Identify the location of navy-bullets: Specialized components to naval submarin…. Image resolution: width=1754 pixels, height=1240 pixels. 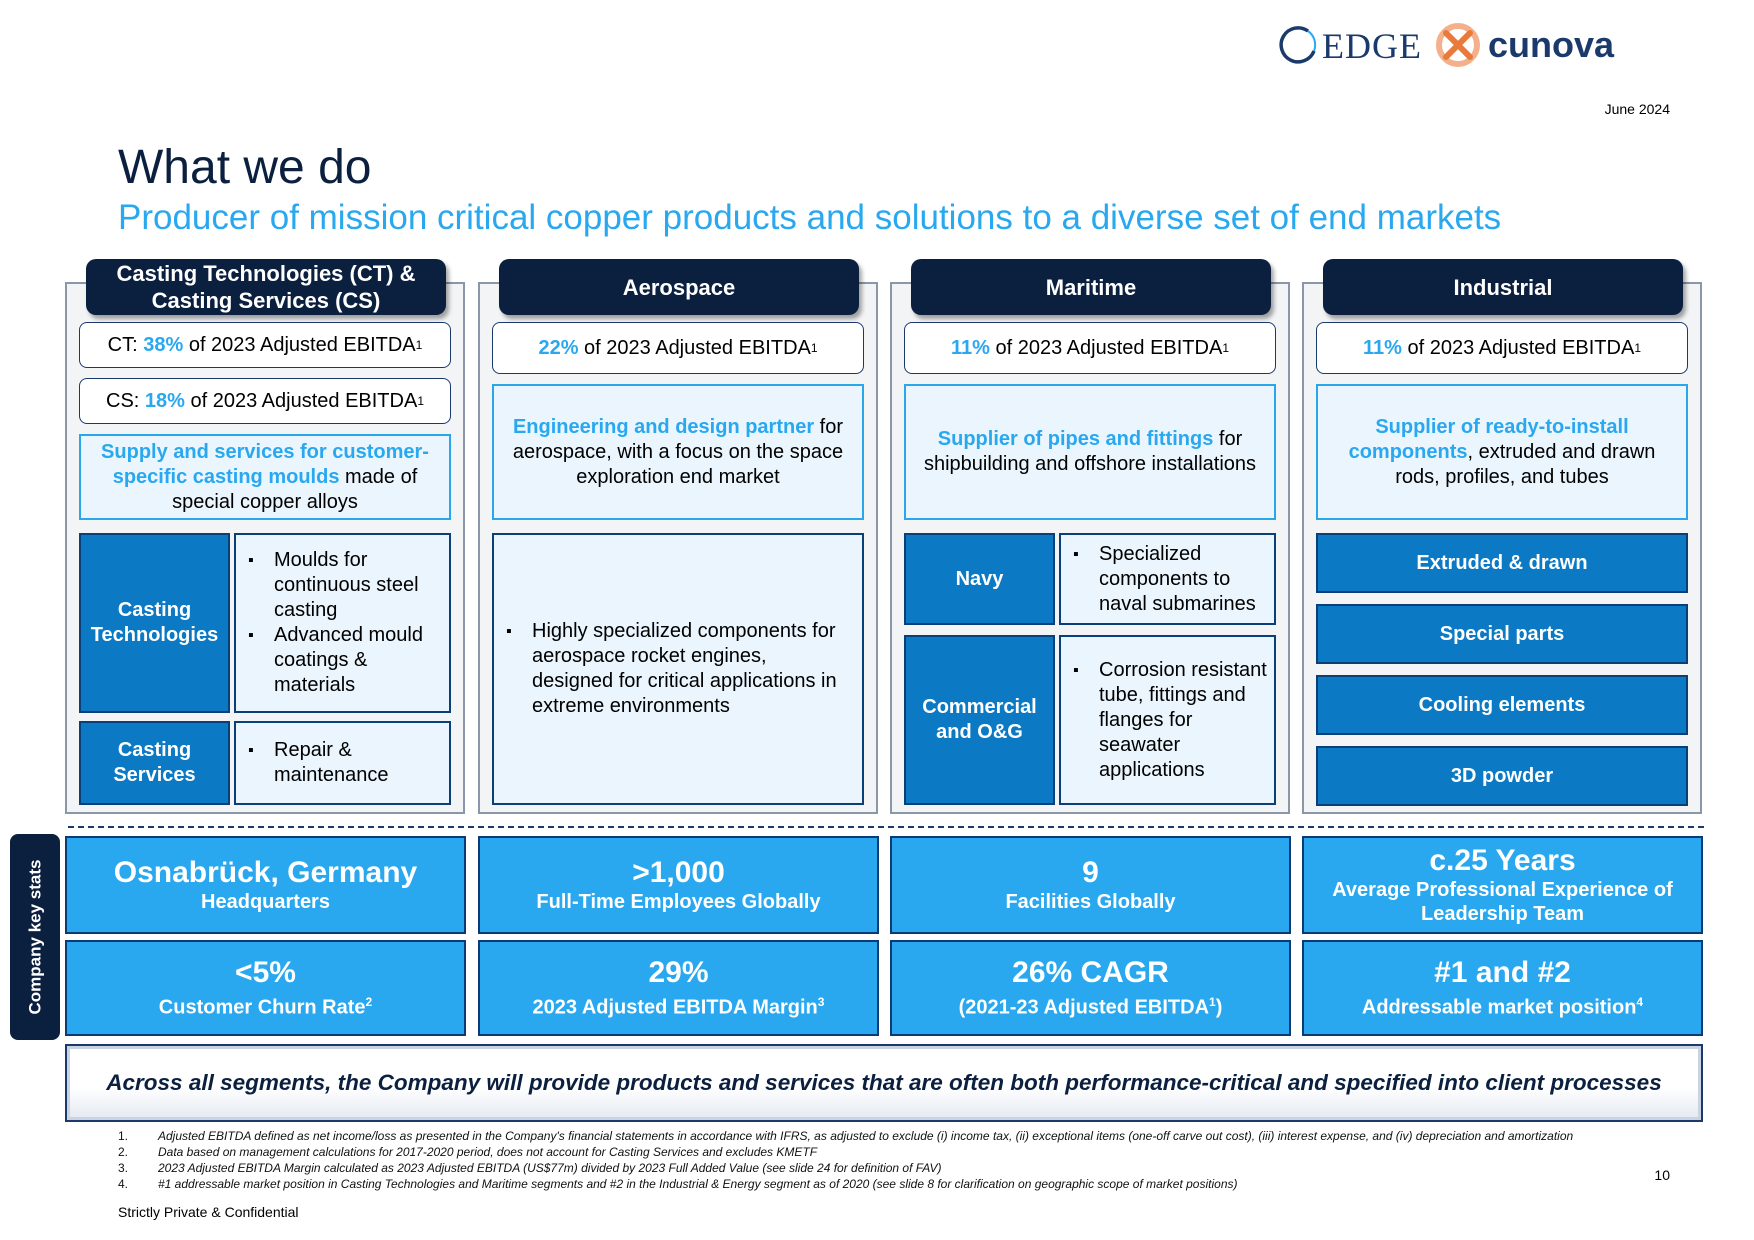
(1167, 579).